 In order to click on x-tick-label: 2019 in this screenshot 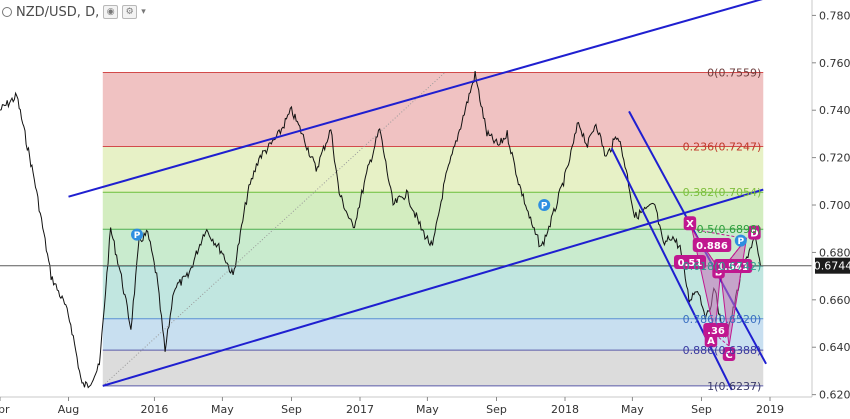, I will do `click(770, 409)`.